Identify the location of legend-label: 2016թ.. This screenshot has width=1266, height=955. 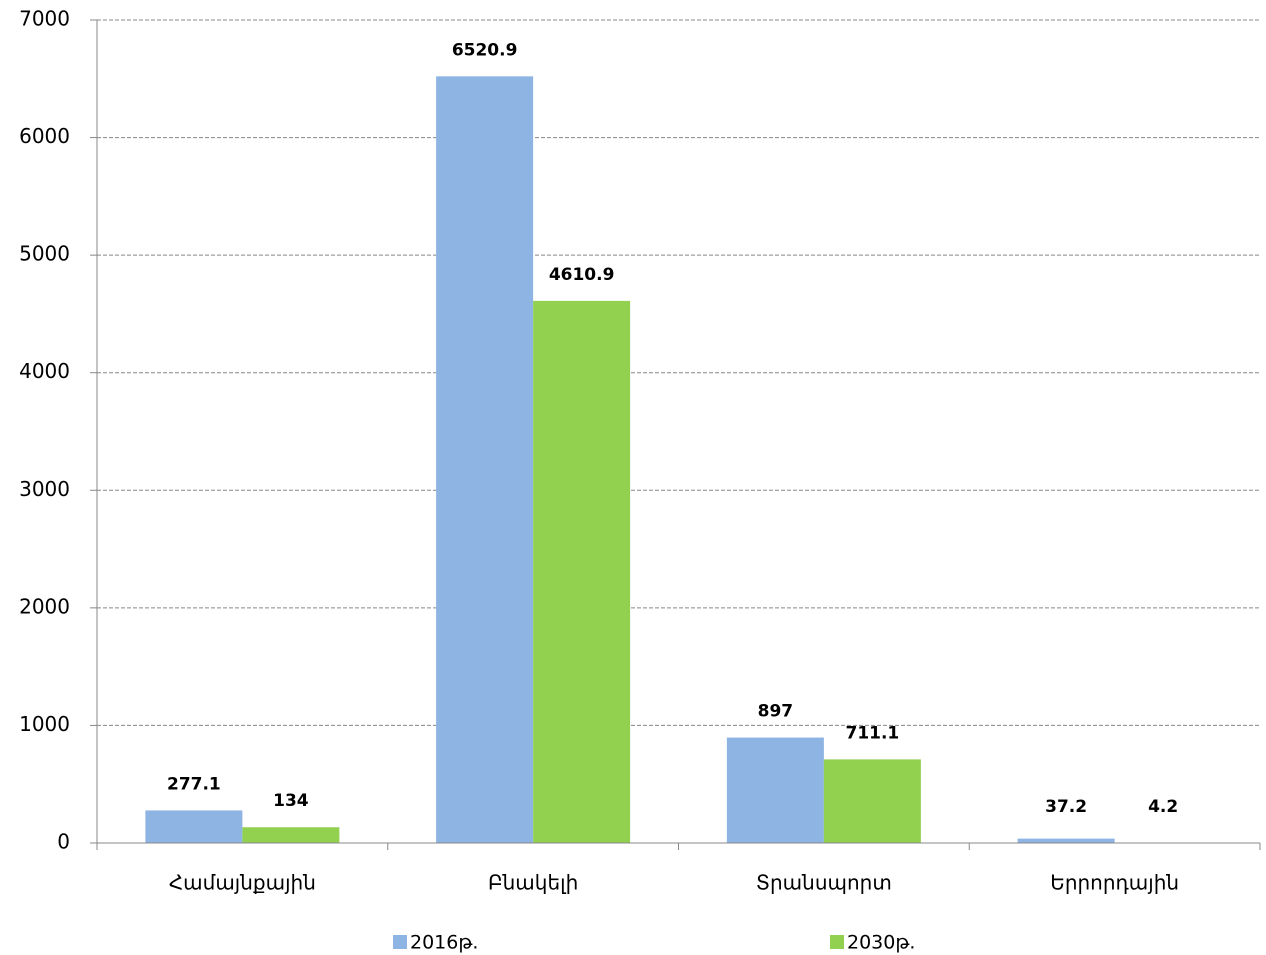
(444, 943).